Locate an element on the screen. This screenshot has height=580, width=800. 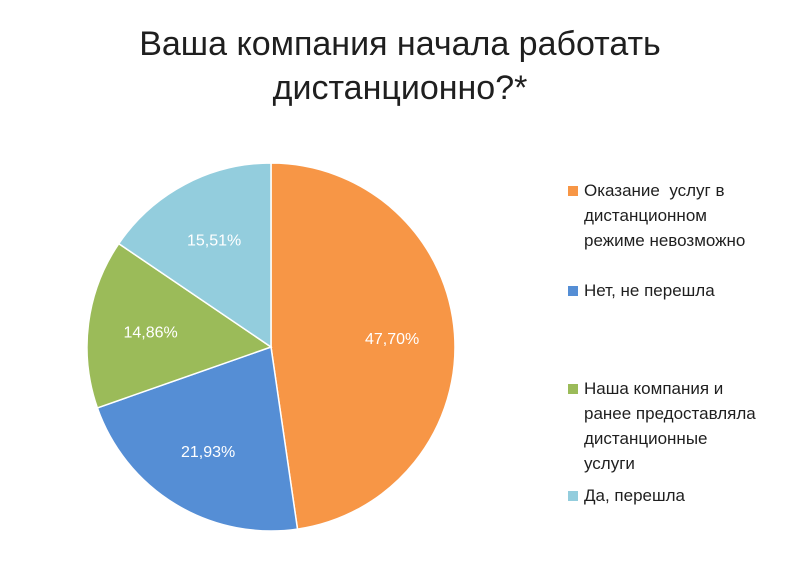
slice-not-switched is located at coordinates (197, 438).